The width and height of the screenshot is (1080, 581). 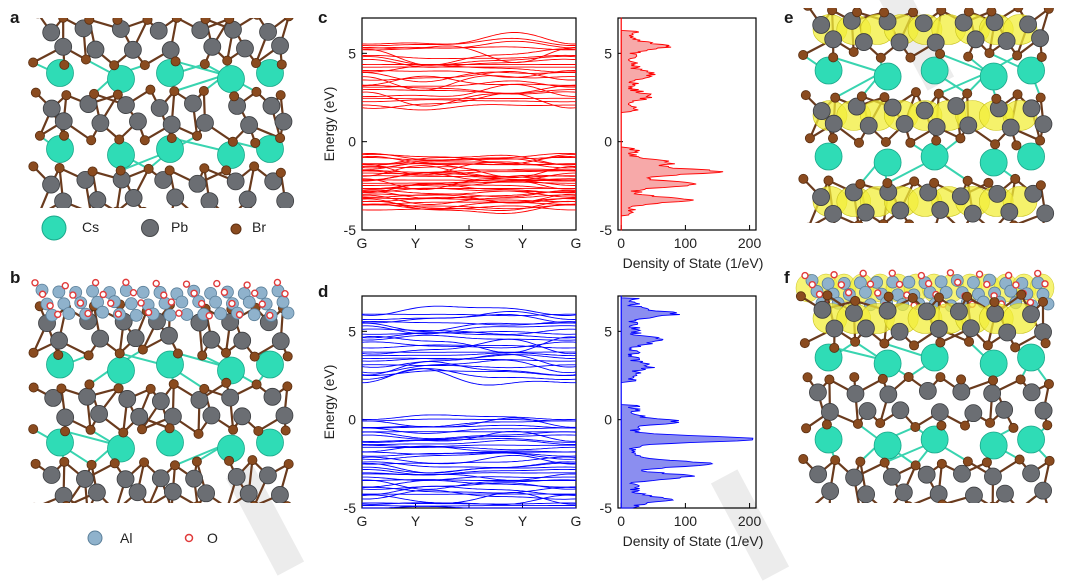 What do you see at coordinates (152, 229) in the screenshot?
I see `pb-atom-icon` at bounding box center [152, 229].